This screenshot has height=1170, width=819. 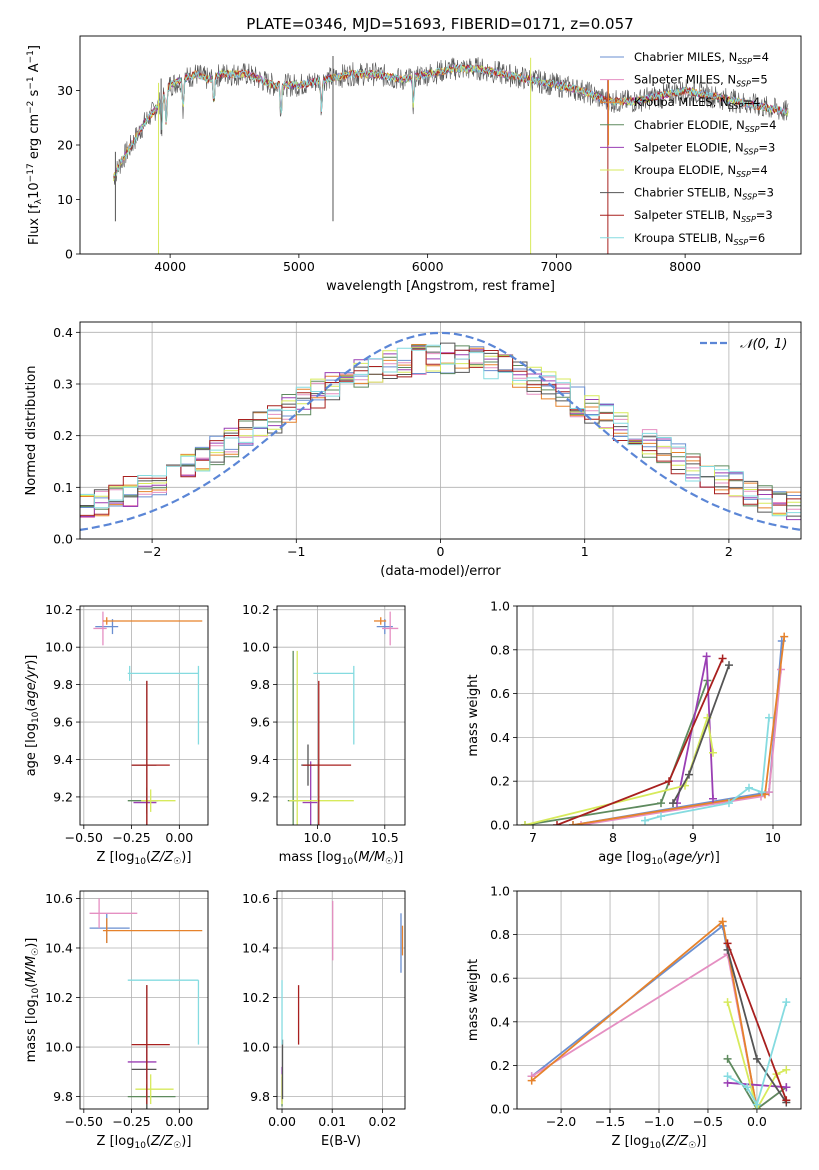 I want to click on x-tick-label: 10.0, so click(x=317, y=837).